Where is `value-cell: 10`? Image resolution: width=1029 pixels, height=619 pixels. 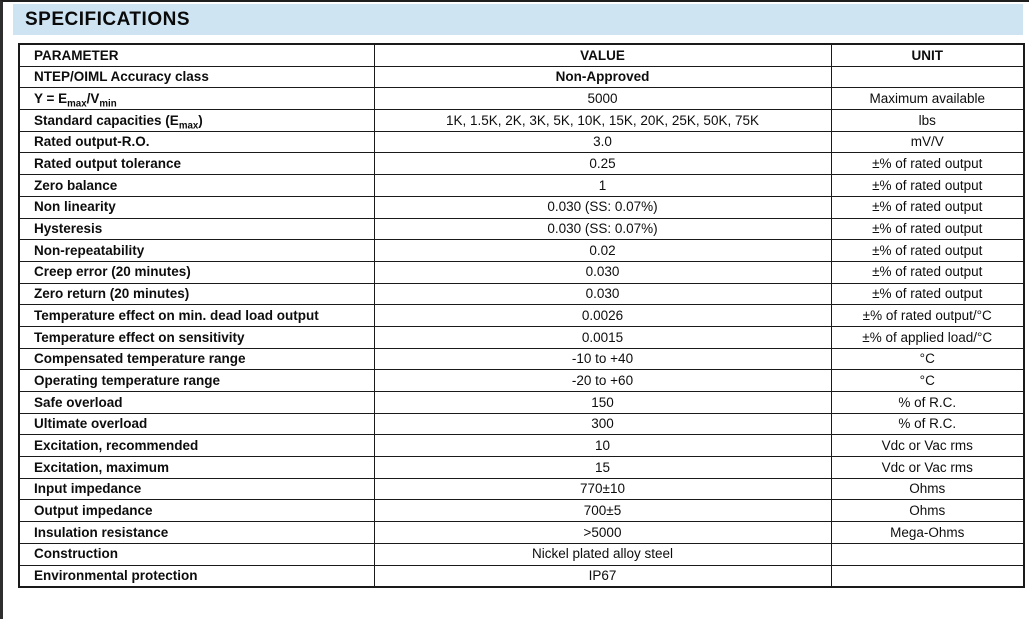
value-cell: 10 is located at coordinates (602, 446).